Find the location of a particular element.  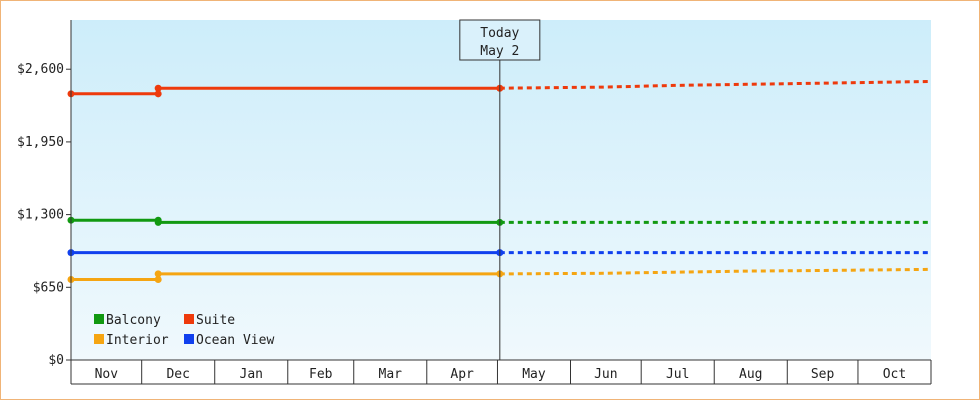

x-tick-label: Apr is located at coordinates (462, 374).